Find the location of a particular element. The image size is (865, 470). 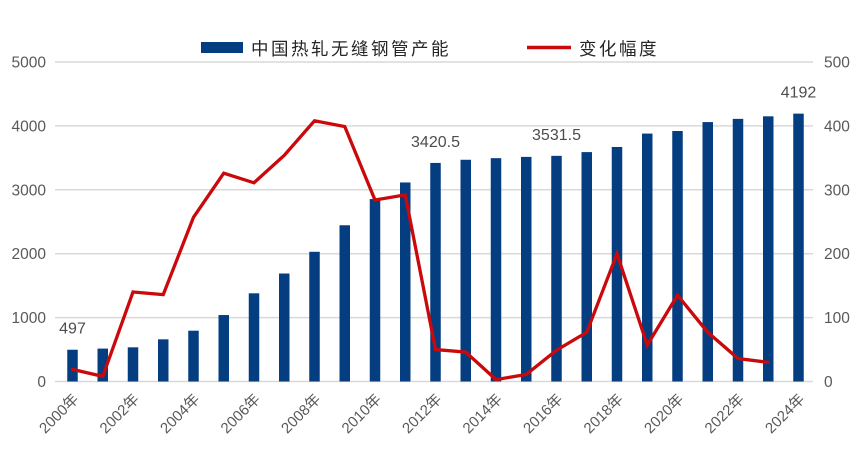

legend-capacity-label: 中国热轧无缝钢管产能 is located at coordinates (351, 49).